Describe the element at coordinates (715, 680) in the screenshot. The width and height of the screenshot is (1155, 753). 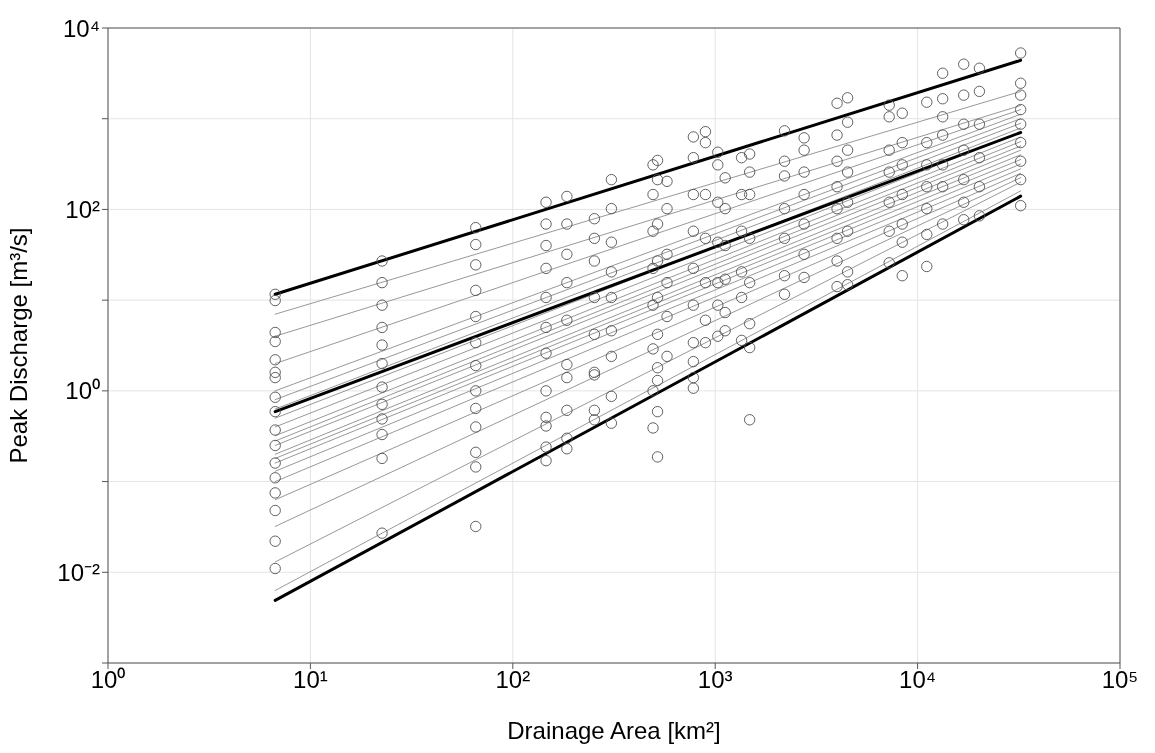
I see `x-tick-label: 10³` at that location.